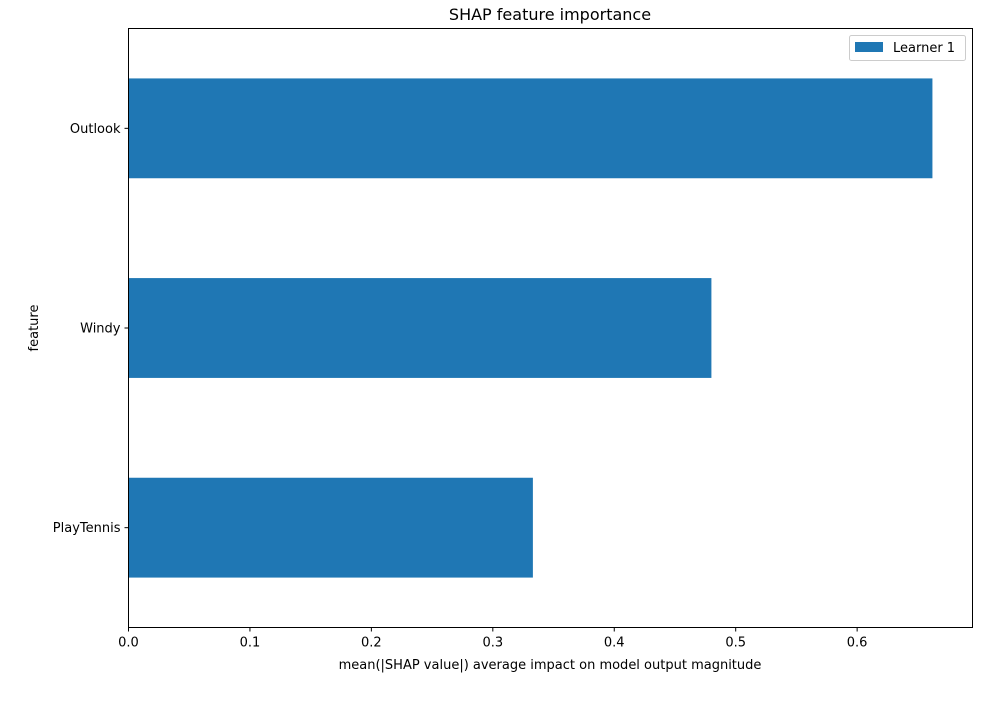 This screenshot has height=704, width=1000. I want to click on legend: Learner 1, so click(907, 48).